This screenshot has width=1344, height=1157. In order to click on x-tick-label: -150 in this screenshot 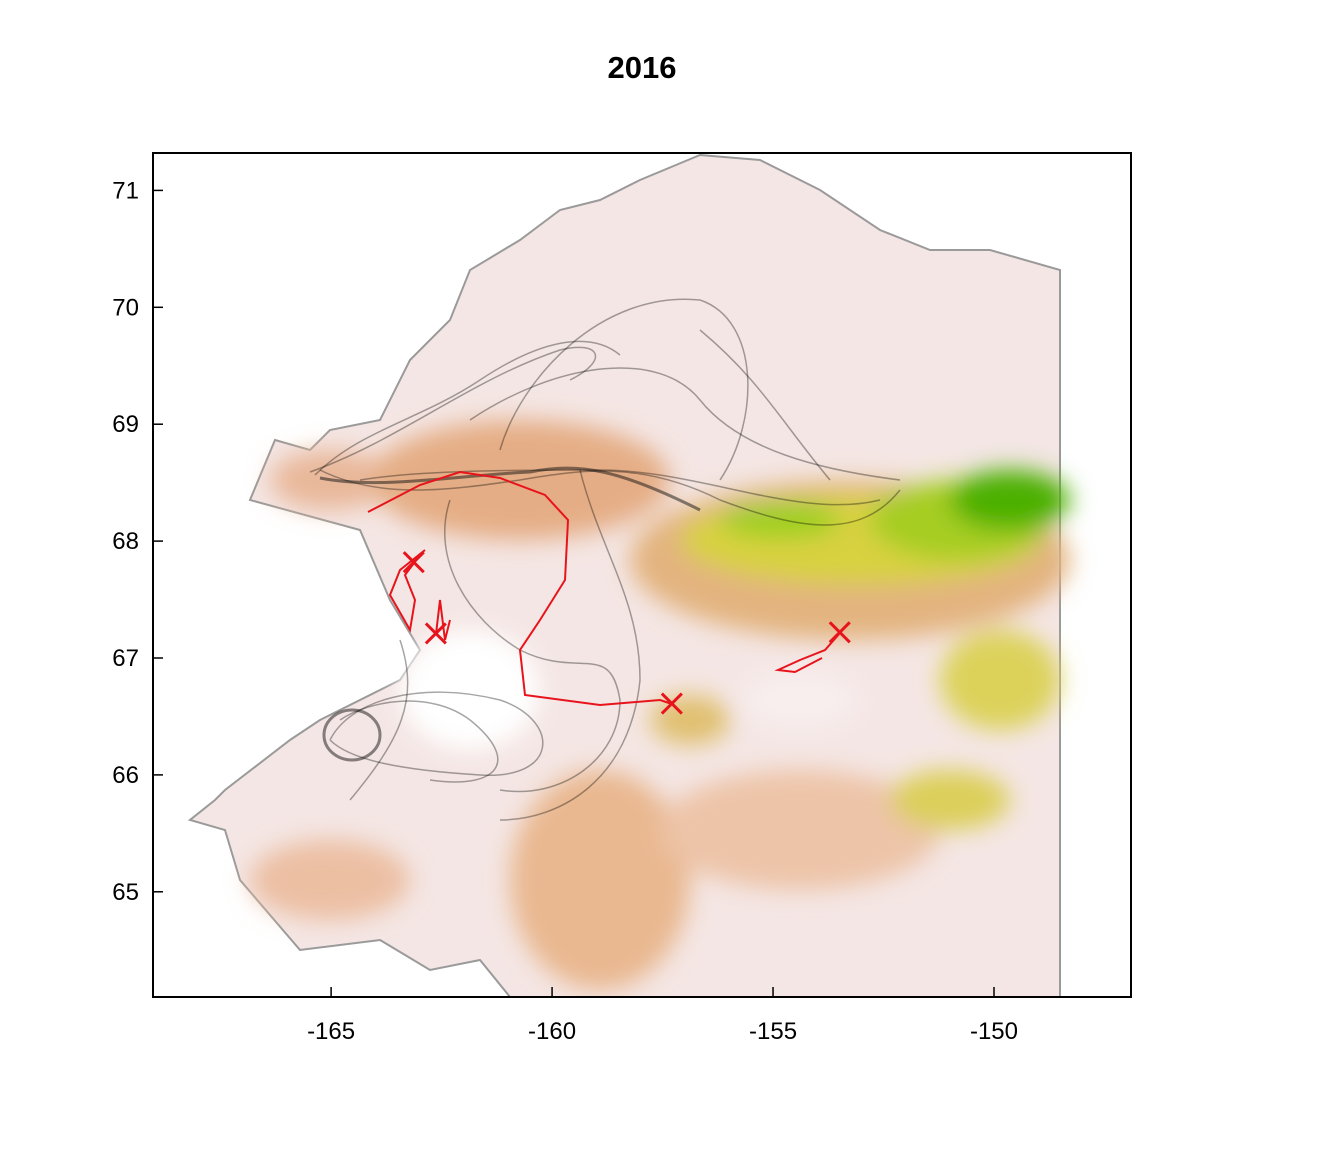, I will do `click(994, 1031)`.